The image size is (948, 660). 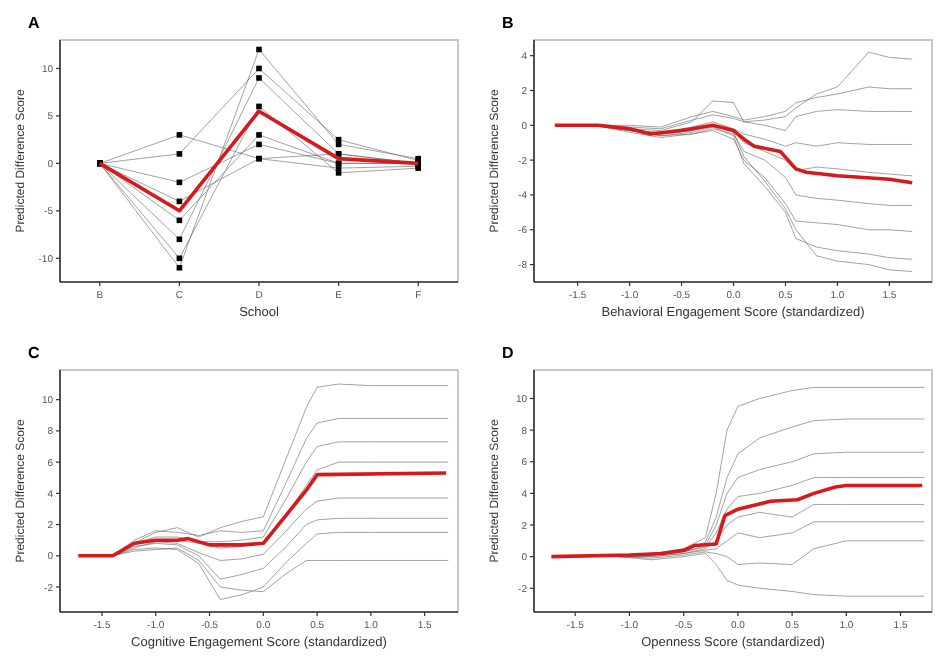 What do you see at coordinates (34, 23) in the screenshot?
I see `chart-title: A` at bounding box center [34, 23].